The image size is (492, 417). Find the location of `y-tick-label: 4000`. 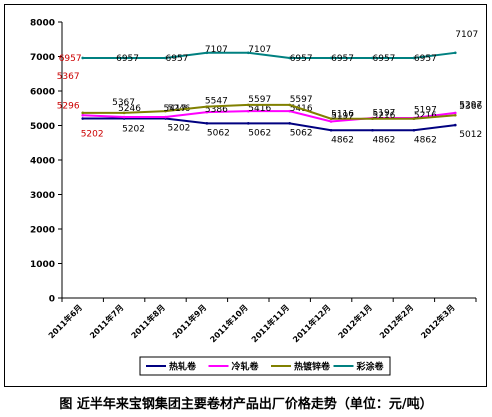

y-tick-label: 4000 is located at coordinates (42, 162).